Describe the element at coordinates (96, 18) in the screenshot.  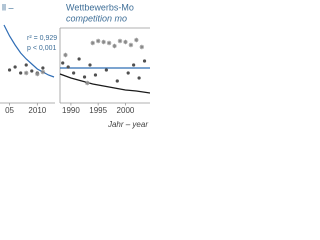
I see `chart-subtitle: competition mo` at that location.